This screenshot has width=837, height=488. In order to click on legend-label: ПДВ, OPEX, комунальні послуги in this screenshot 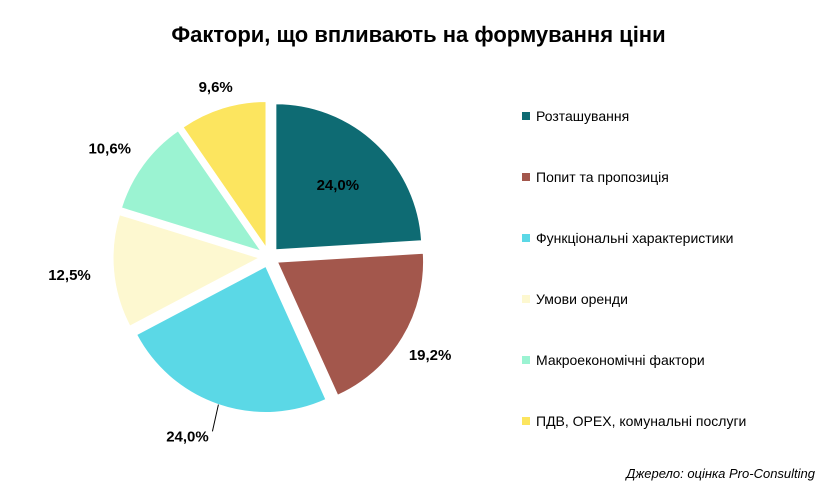, I will do `click(641, 421)`.